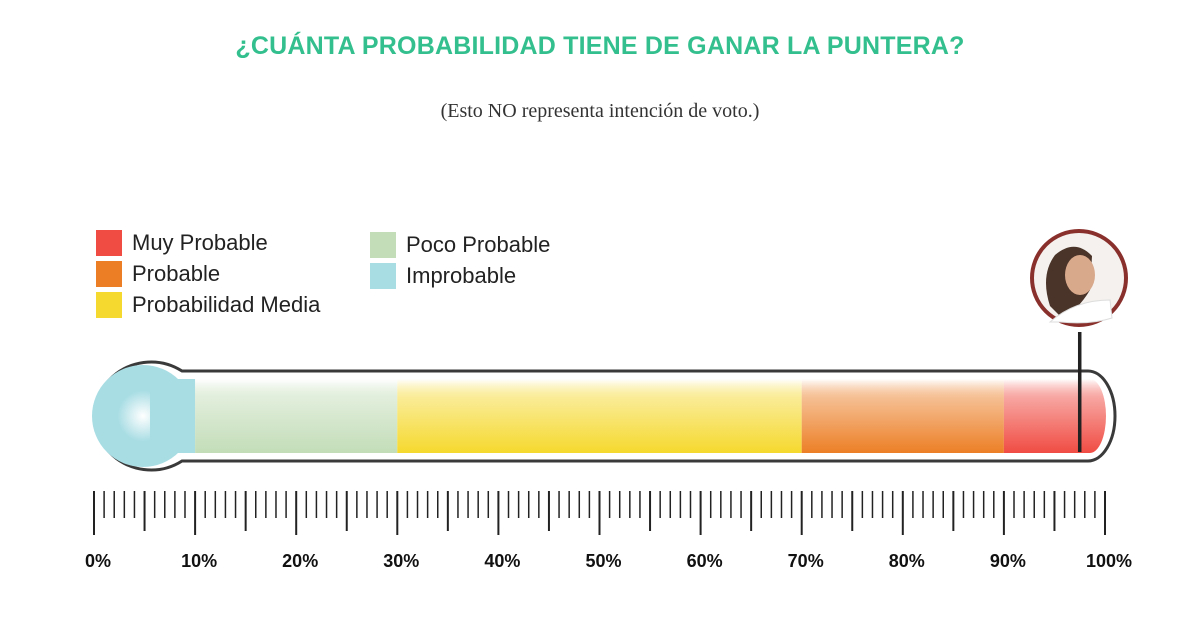 Image resolution: width=1200 pixels, height=619 pixels. What do you see at coordinates (98, 561) in the screenshot?
I see `tick-label: 0%` at bounding box center [98, 561].